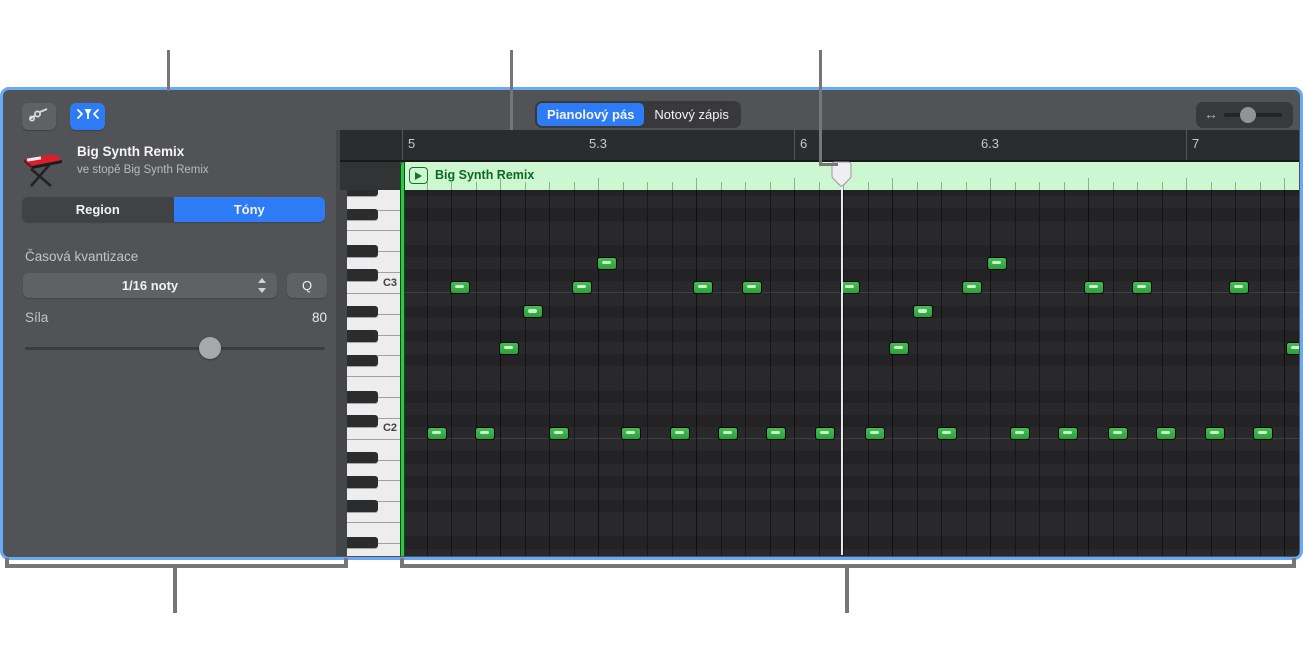  I want to click on ruler-bar-label: 6, so click(804, 143).